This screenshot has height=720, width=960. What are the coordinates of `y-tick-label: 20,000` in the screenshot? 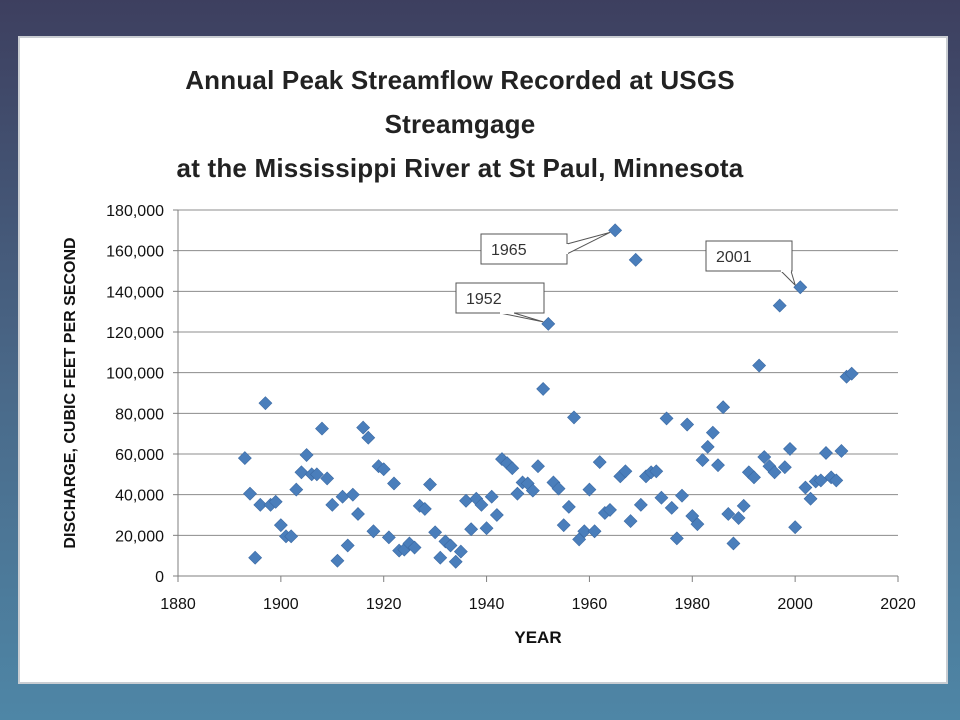 It's located at (139, 536).